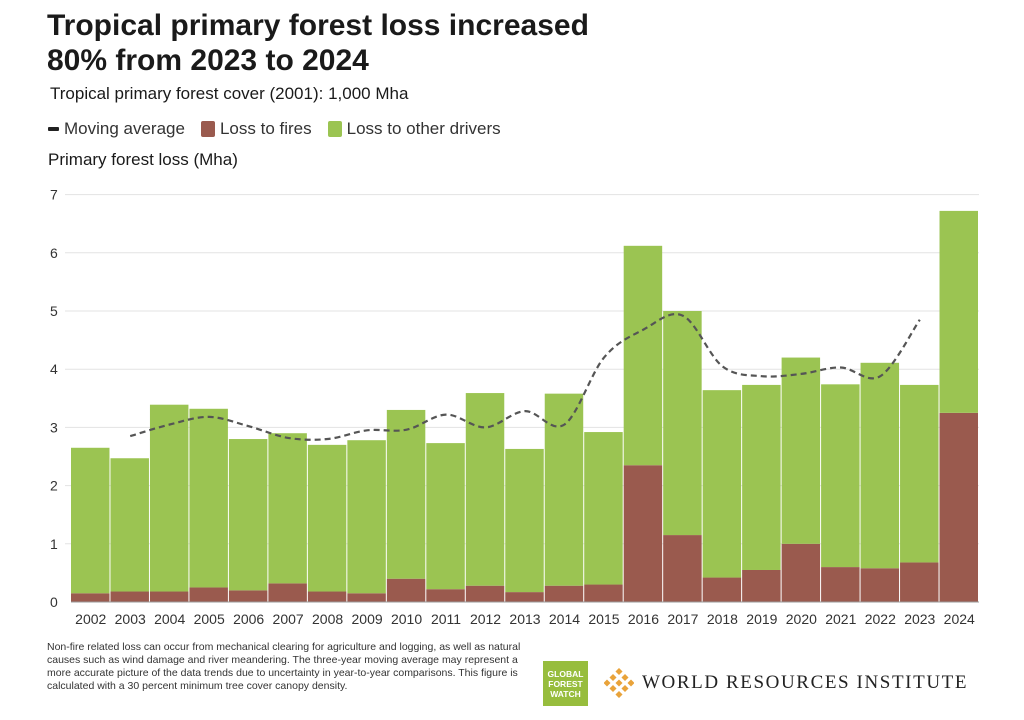 The image size is (1024, 720). What do you see at coordinates (880, 619) in the screenshot?
I see `x-tick-label-2022: 2022` at bounding box center [880, 619].